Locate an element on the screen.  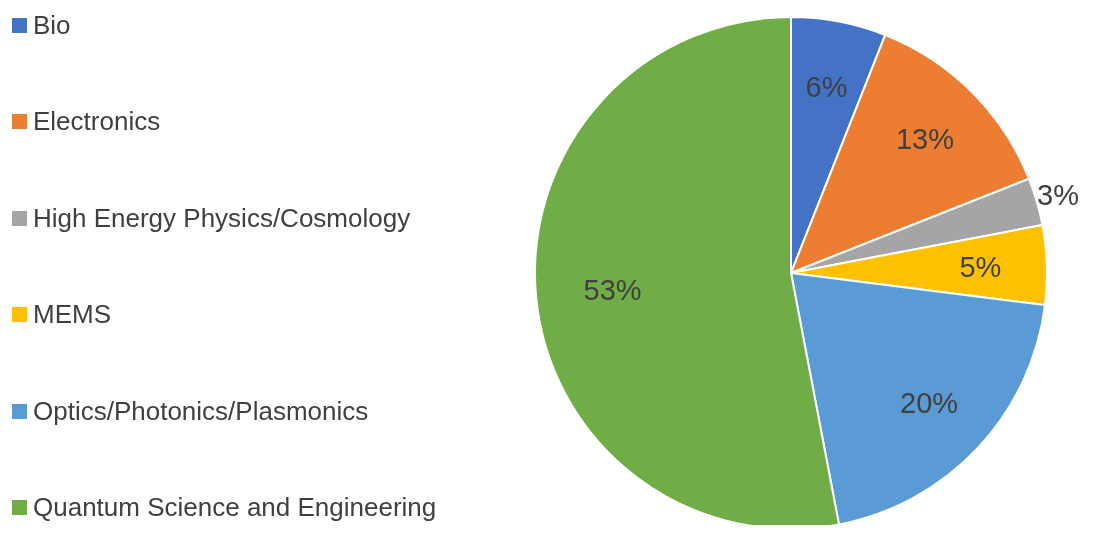
data-label: 3% is located at coordinates (1058, 195).